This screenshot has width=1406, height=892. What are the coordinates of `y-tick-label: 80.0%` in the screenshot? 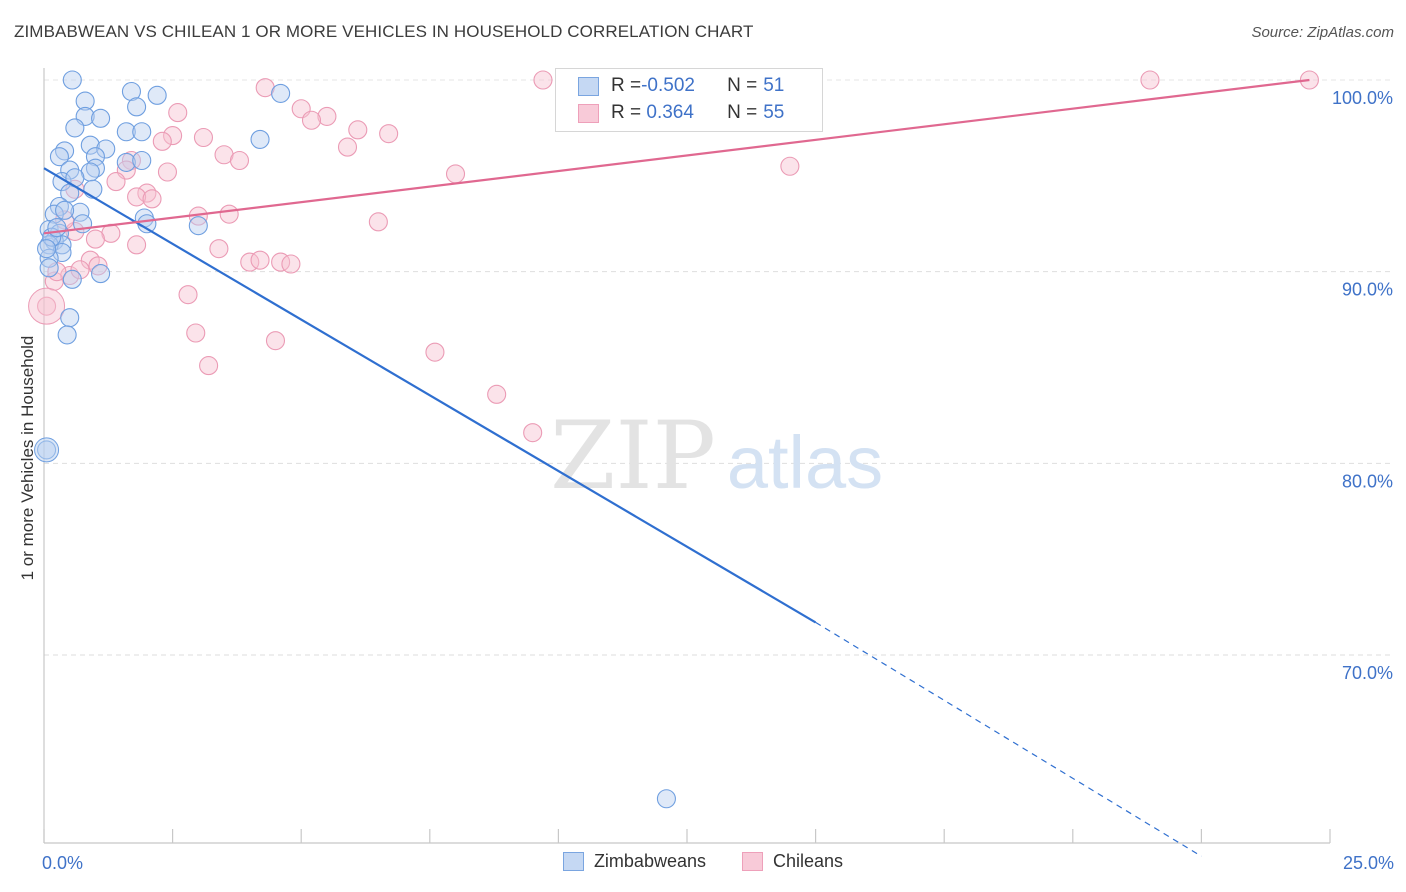 It's located at (1367, 481).